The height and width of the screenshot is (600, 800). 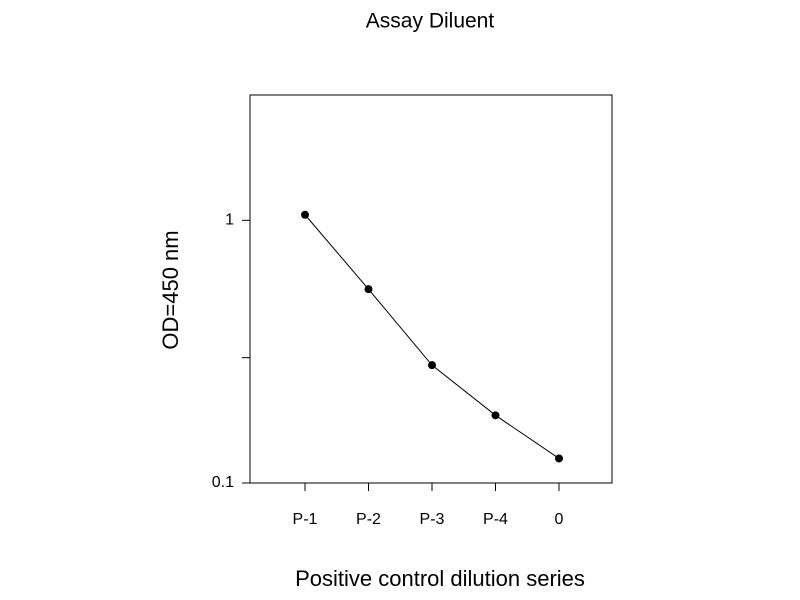 I want to click on y-axis-label: OD=450 nm, so click(x=170, y=289).